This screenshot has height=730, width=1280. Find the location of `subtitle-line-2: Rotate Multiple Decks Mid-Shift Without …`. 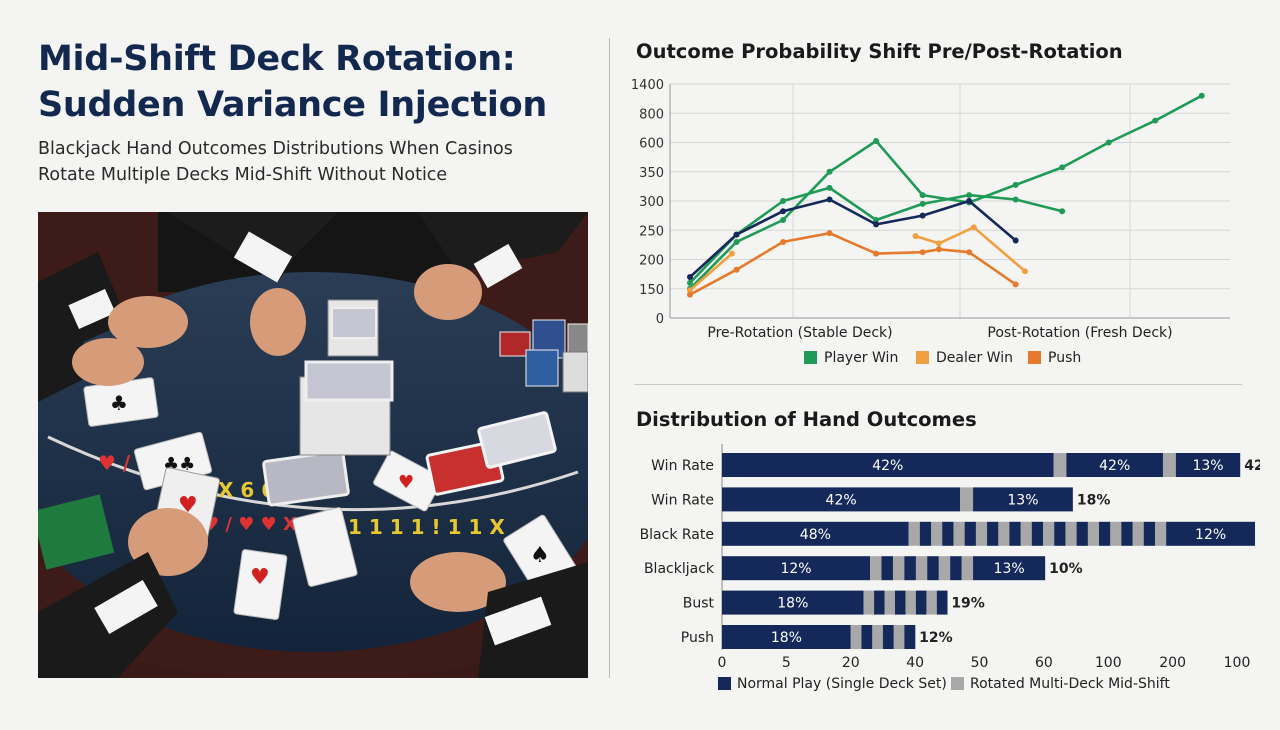

subtitle-line-2: Rotate Multiple Decks Mid-Shift Without … is located at coordinates (243, 175).